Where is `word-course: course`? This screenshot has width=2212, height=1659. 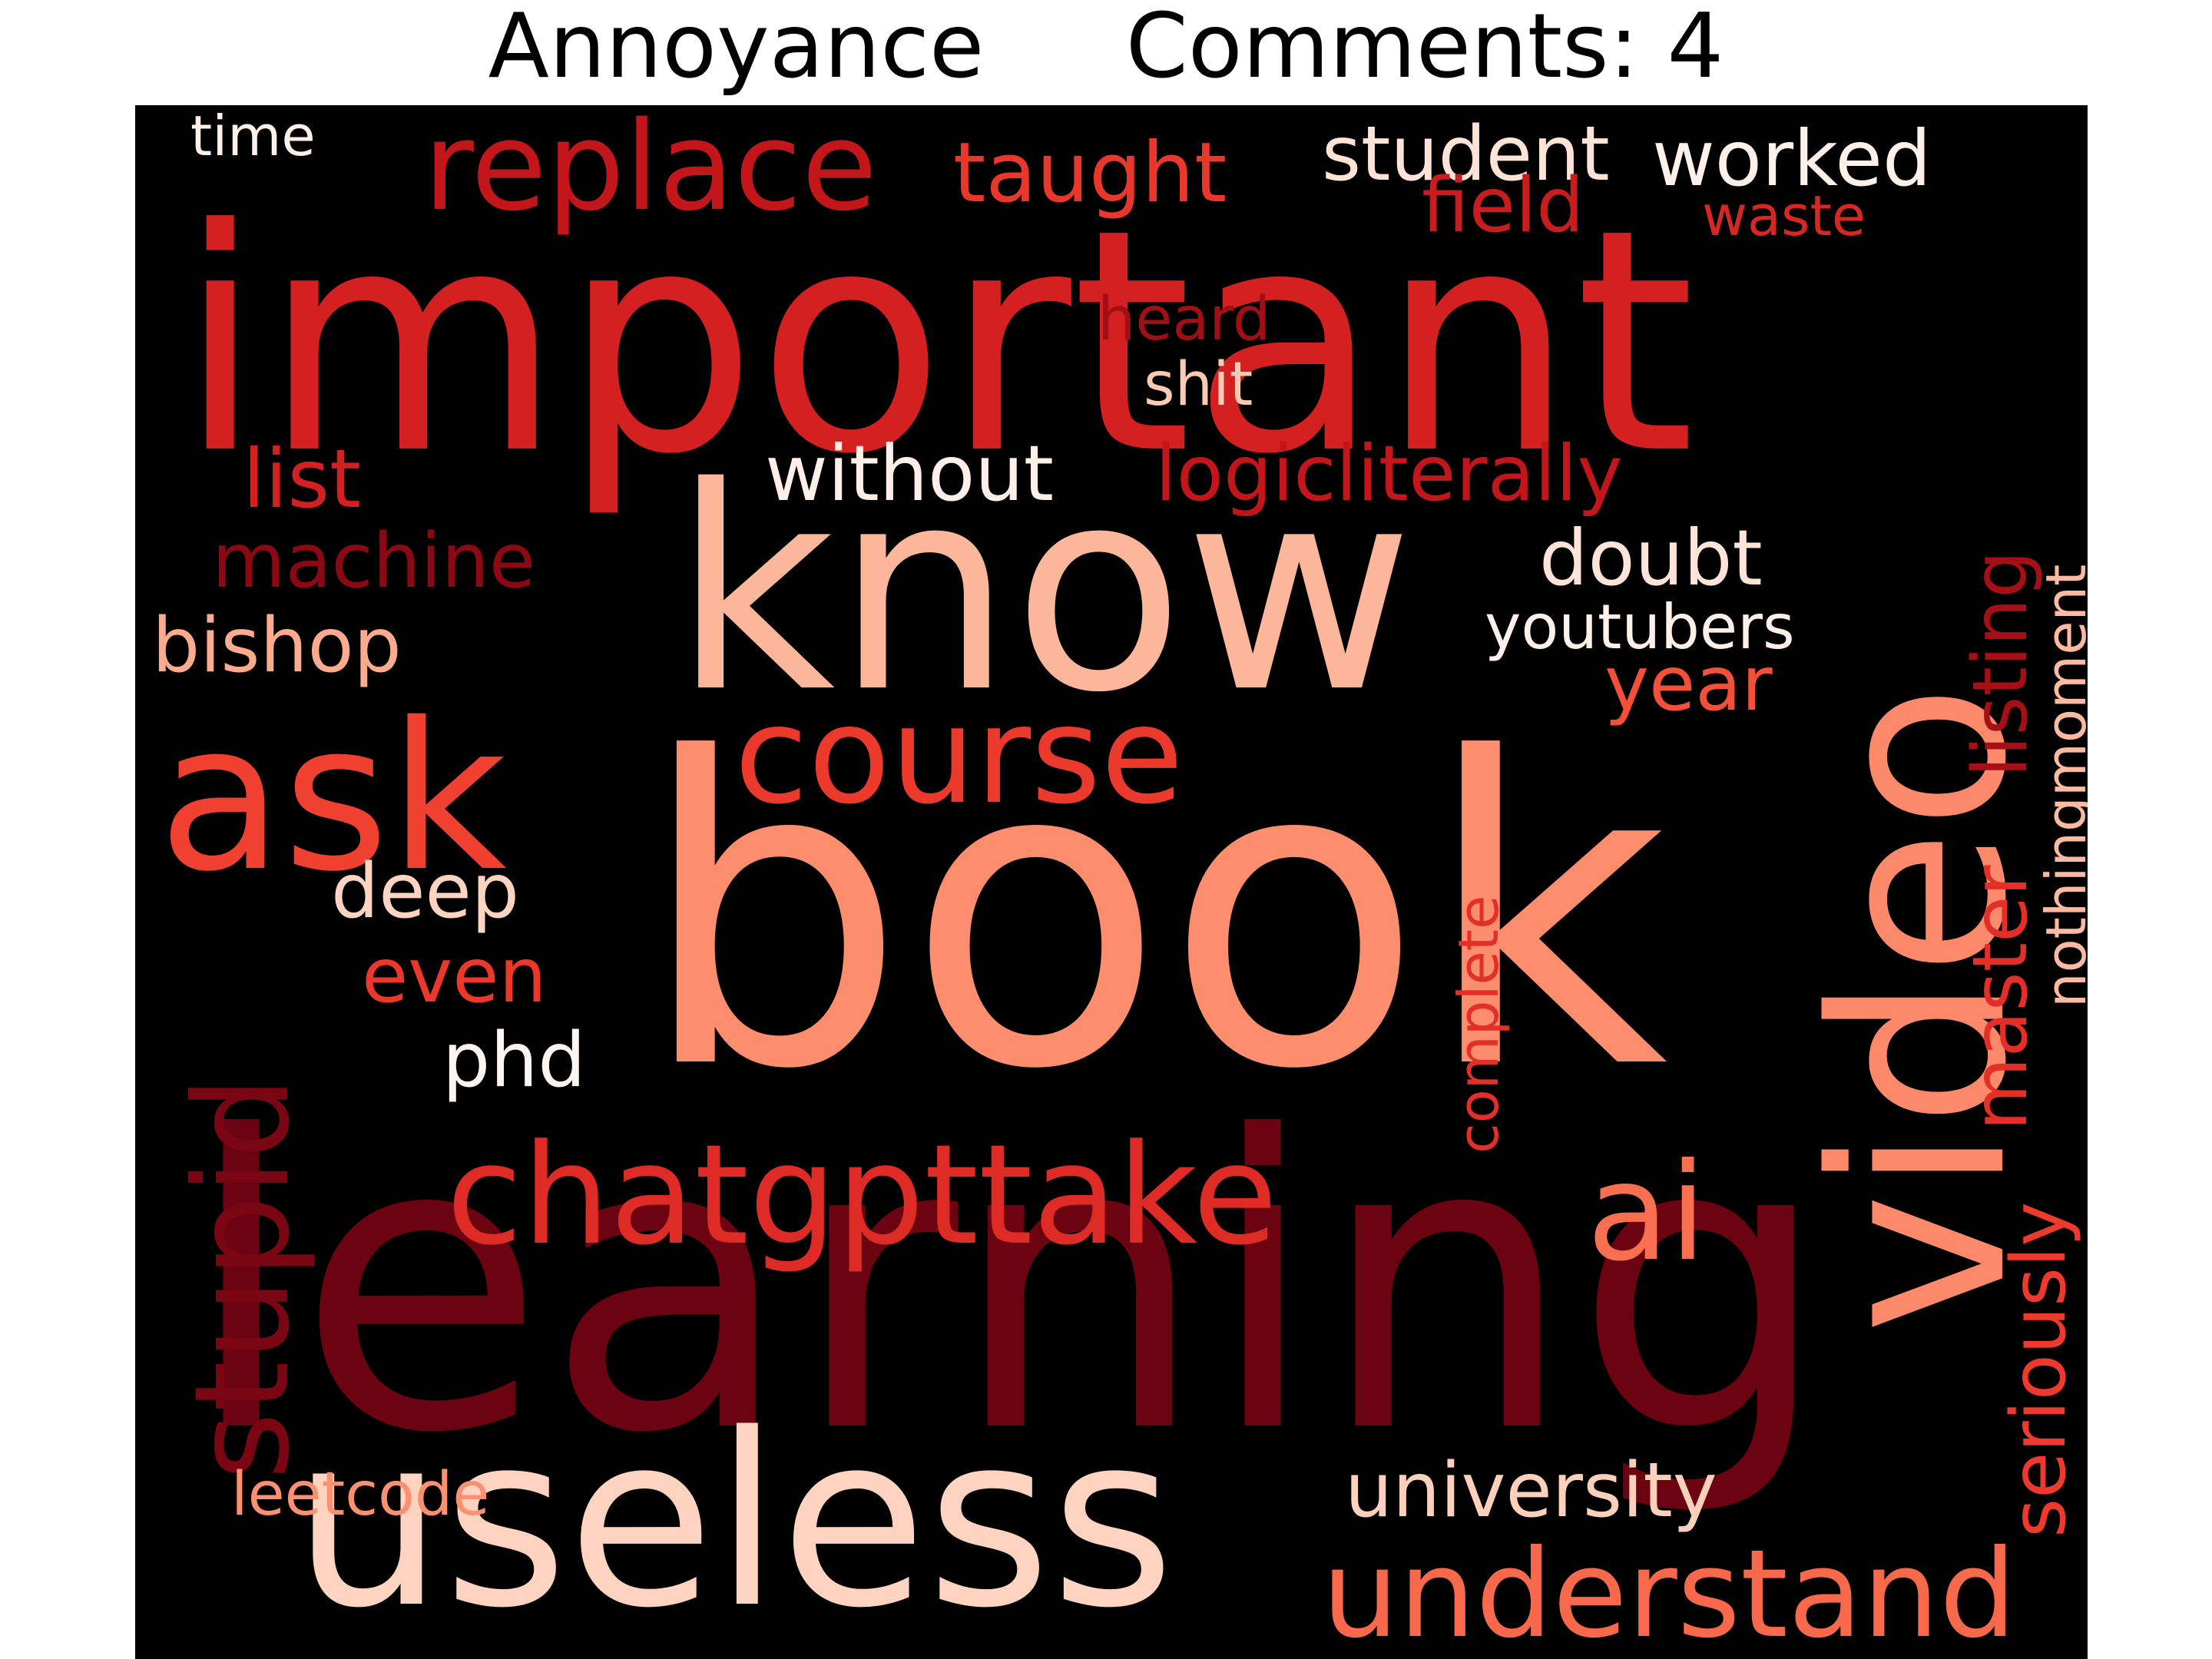 word-course: course is located at coordinates (959, 756).